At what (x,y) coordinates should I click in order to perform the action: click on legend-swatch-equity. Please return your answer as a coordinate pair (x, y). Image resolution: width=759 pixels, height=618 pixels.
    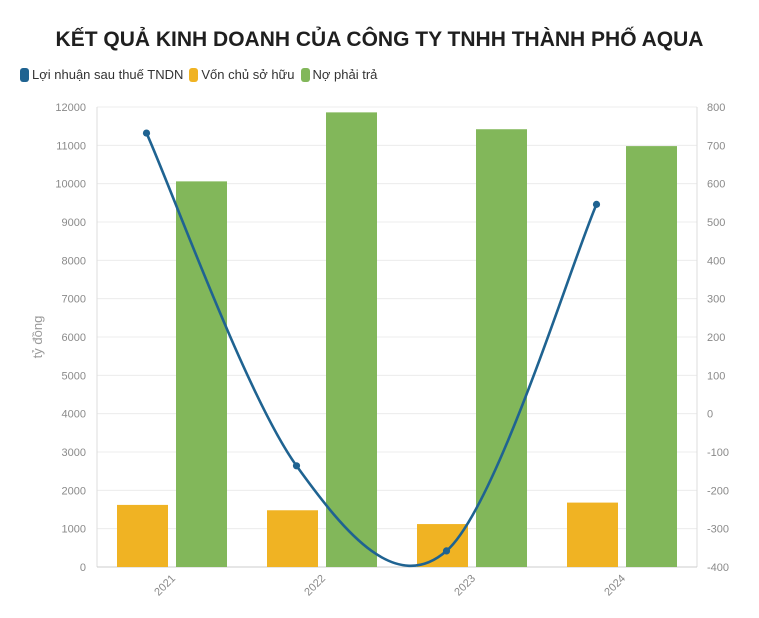
    Looking at the image, I should click on (194, 74).